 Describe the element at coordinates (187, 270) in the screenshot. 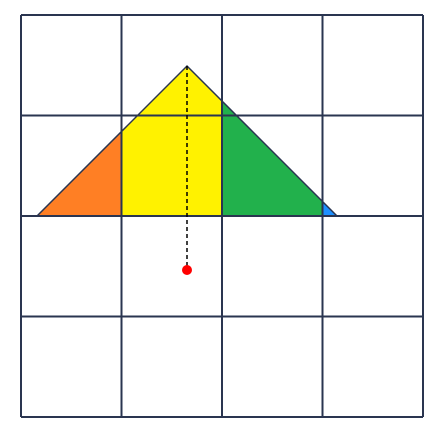

I see `red-point` at that location.